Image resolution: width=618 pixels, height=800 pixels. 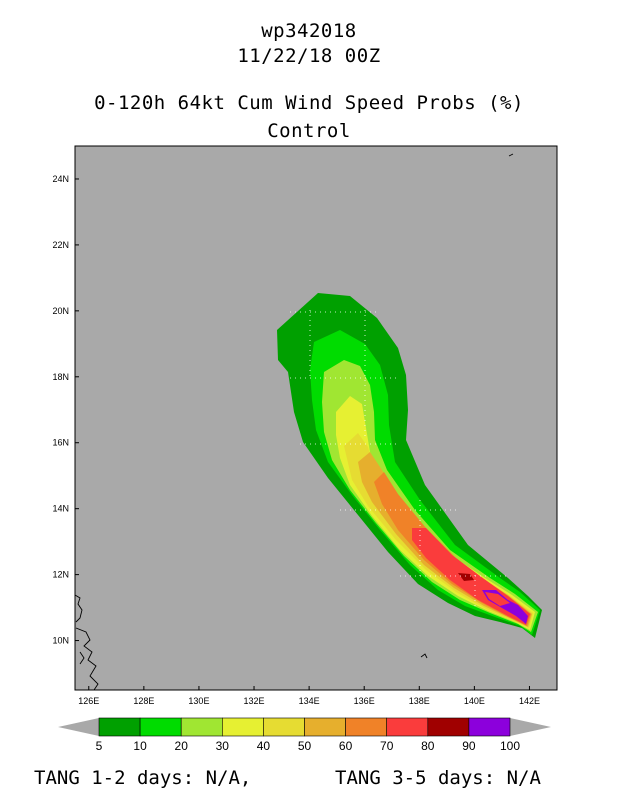 I want to click on lat-lon-grid, so click(x=400, y=460).